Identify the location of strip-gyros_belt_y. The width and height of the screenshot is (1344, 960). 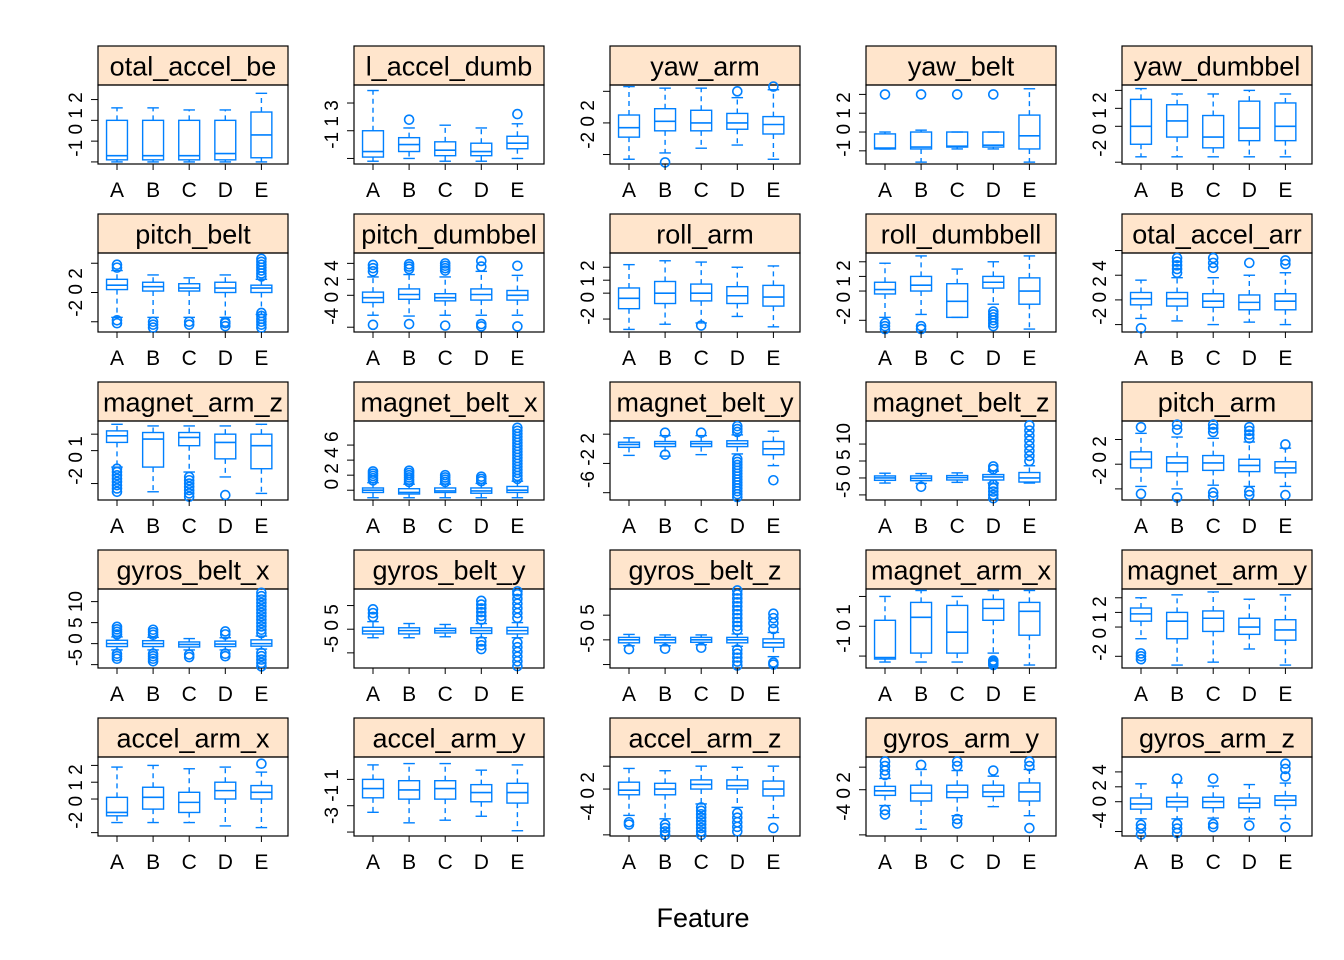
(449, 569).